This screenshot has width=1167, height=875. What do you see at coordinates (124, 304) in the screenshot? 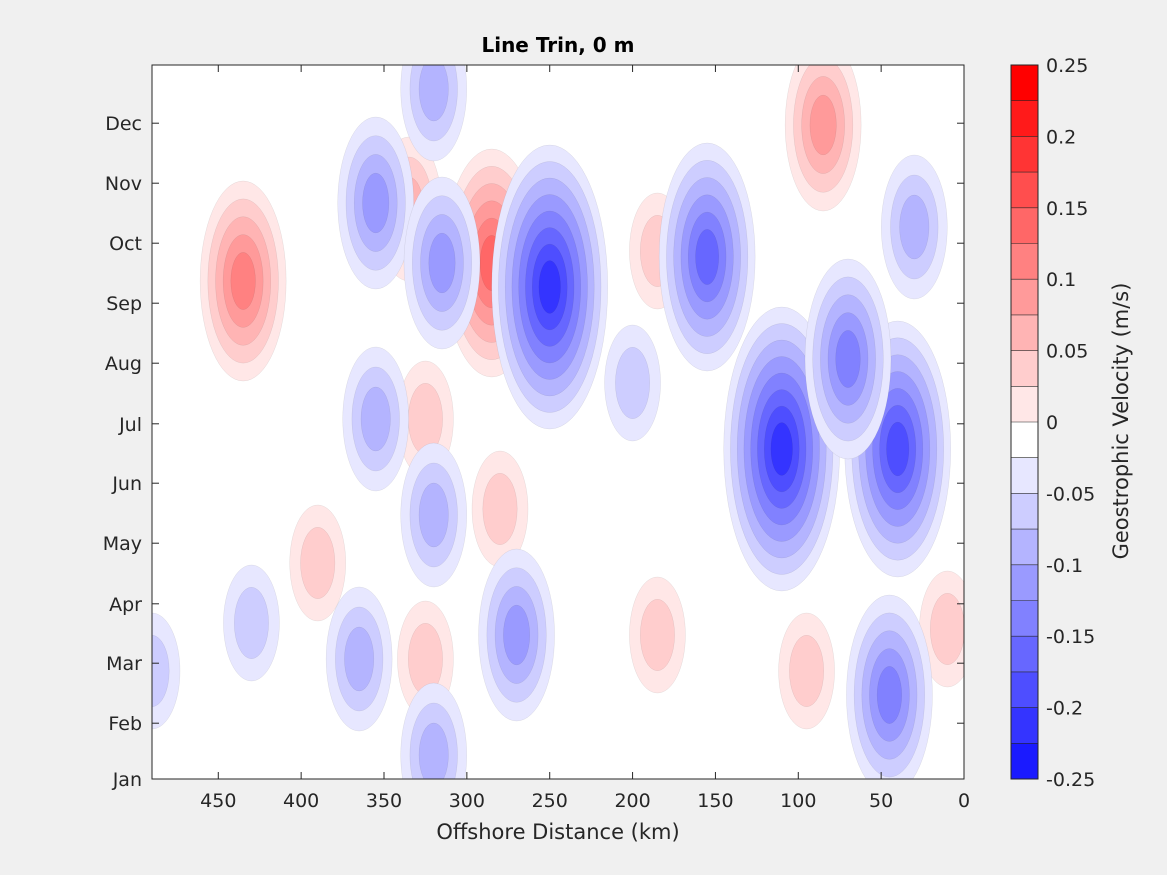
I see `y-tick-label: Sep` at bounding box center [124, 304].